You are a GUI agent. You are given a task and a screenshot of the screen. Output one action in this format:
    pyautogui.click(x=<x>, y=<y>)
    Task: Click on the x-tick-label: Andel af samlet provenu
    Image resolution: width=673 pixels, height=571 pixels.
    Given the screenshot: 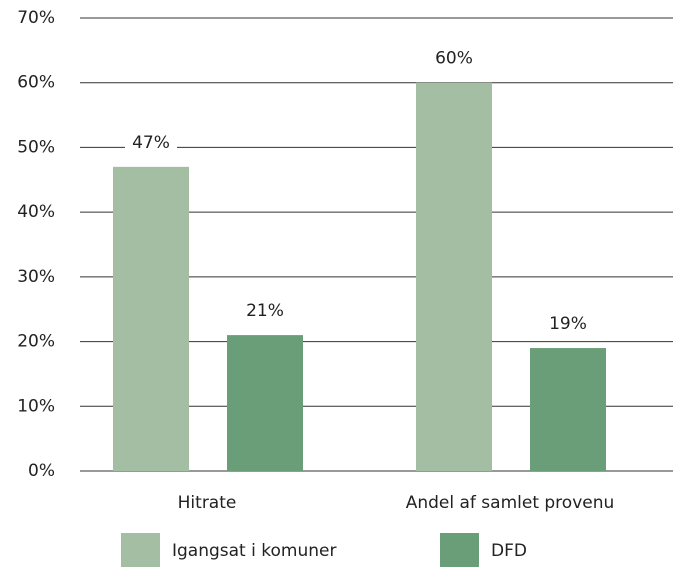 What is the action you would take?
    pyautogui.click(x=510, y=503)
    